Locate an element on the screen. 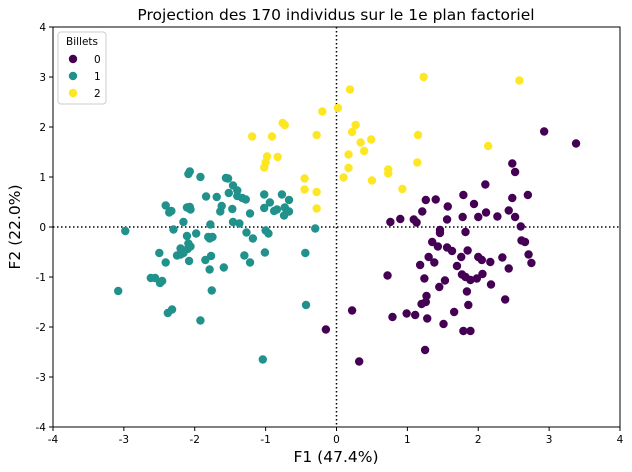 The width and height of the screenshot is (632, 472). y-tick-label: 4 is located at coordinates (42, 28).